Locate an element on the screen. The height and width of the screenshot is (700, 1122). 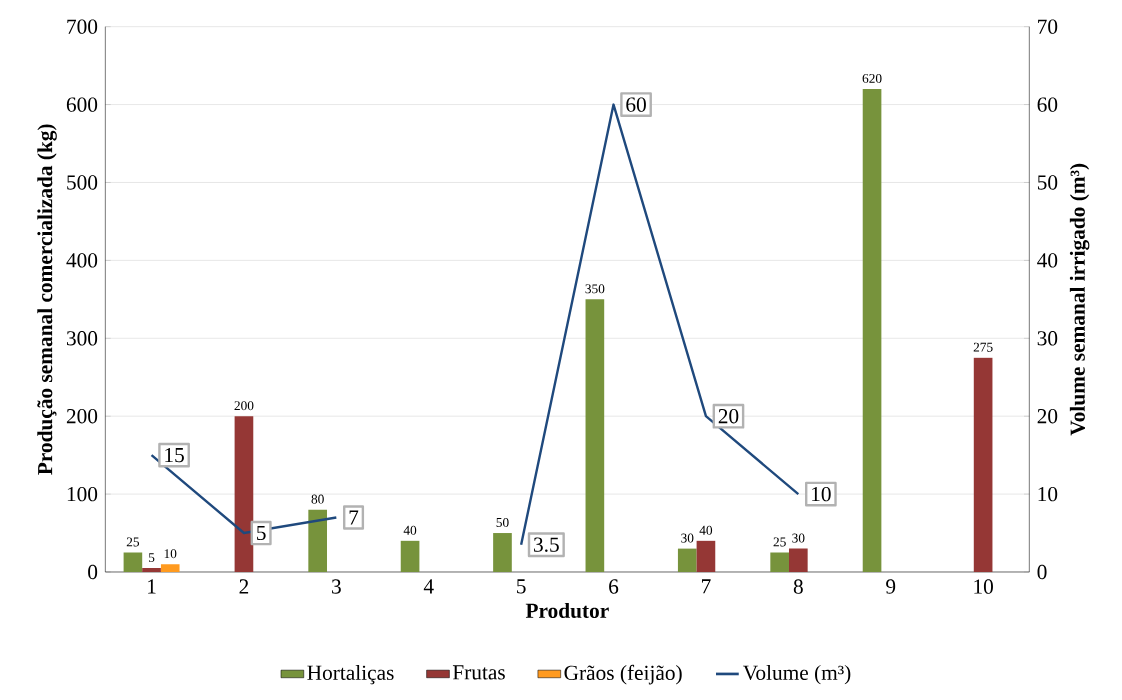
y-tick-label: 300 is located at coordinates (82, 338).